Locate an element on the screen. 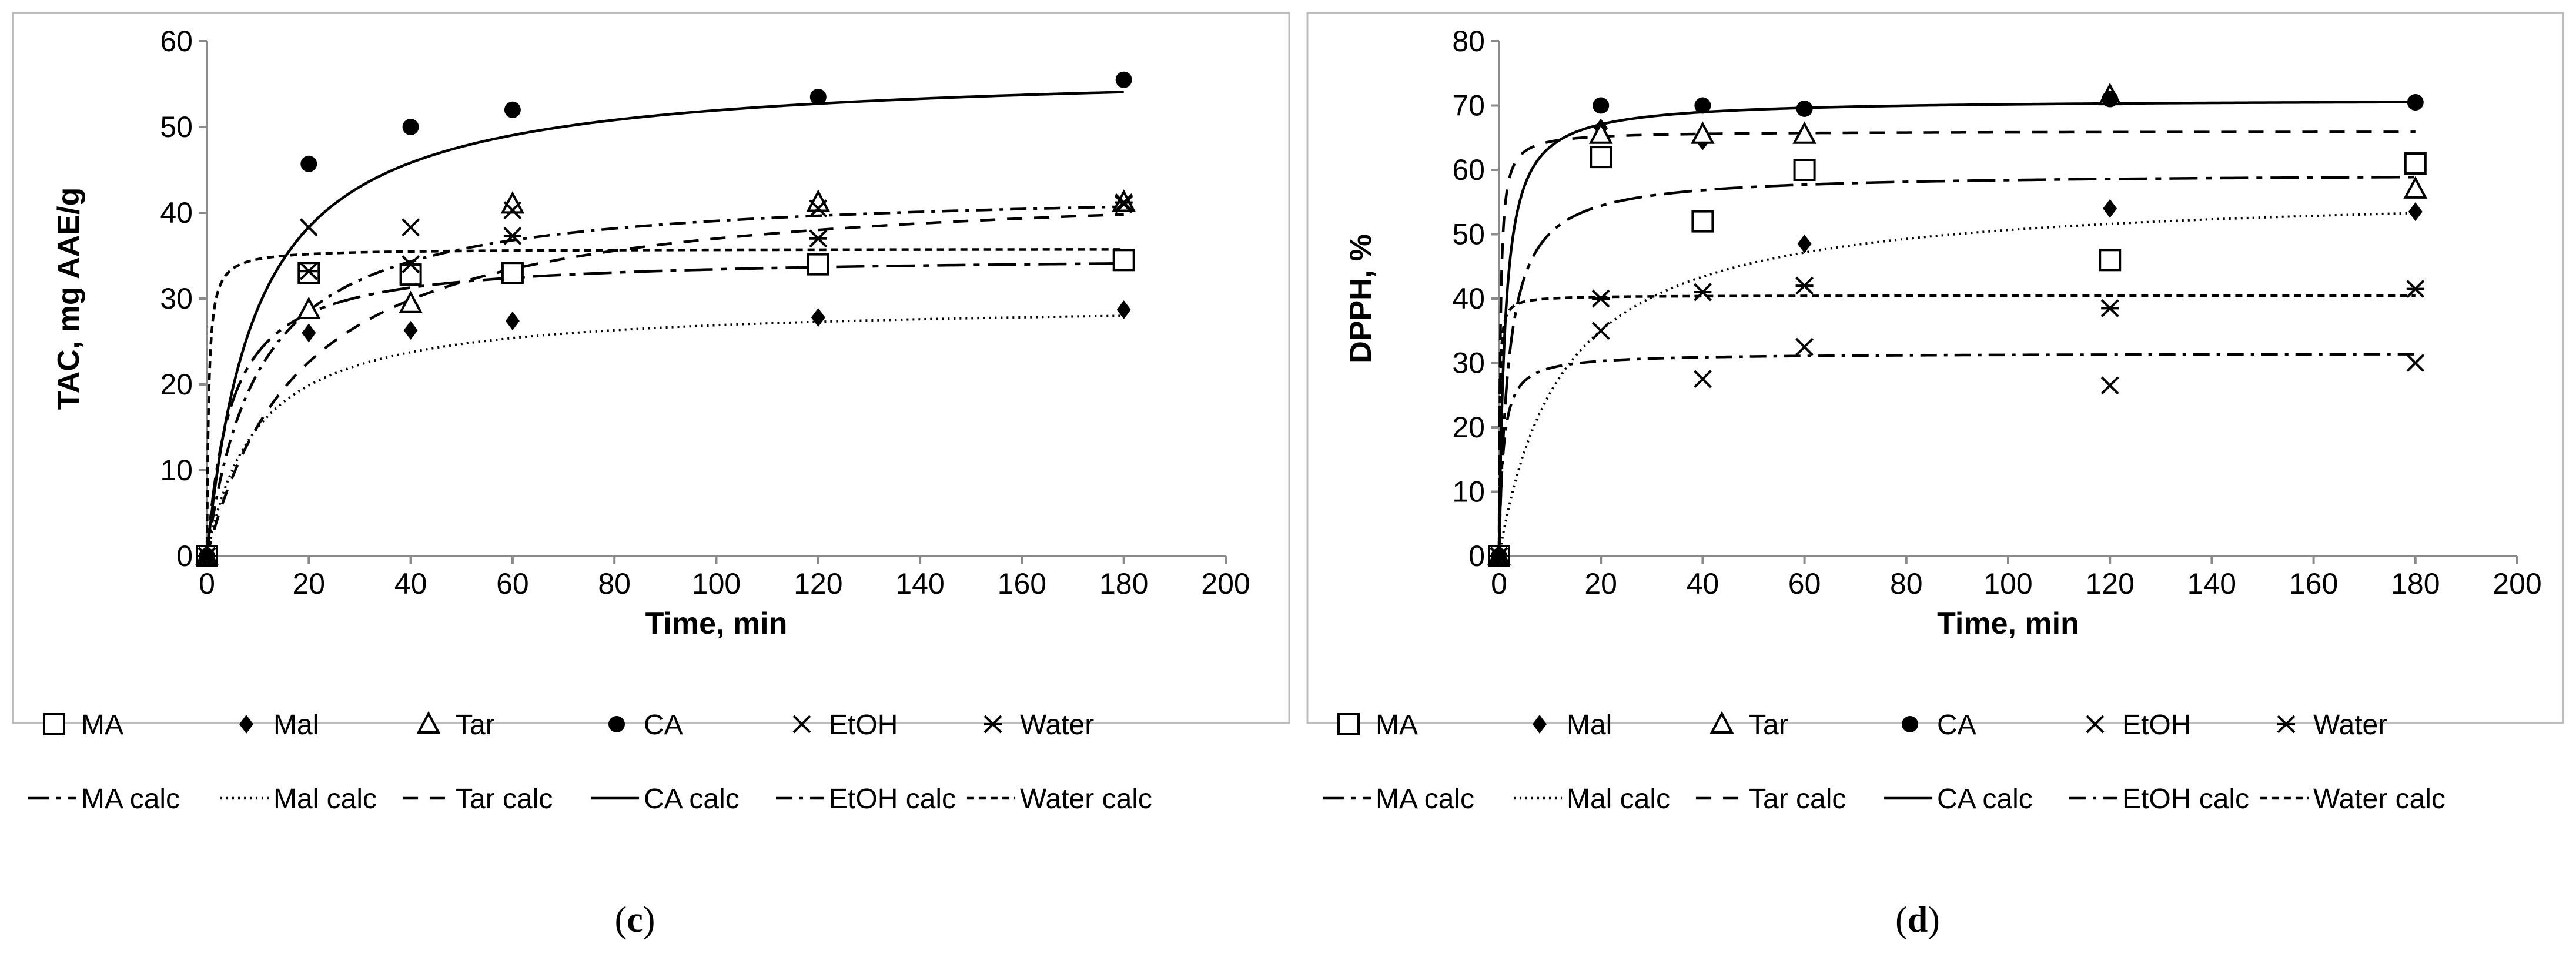 This screenshot has width=2576, height=964. fit-curve-ma-calc is located at coordinates (664, 409).